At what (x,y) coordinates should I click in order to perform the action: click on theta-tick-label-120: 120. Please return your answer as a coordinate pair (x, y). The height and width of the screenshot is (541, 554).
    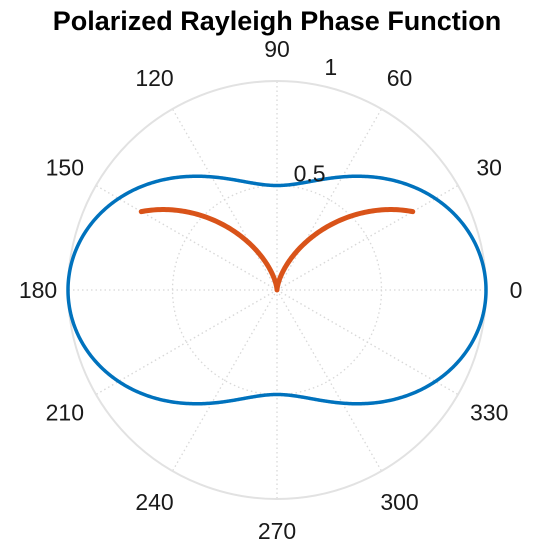
    Looking at the image, I should click on (154, 78).